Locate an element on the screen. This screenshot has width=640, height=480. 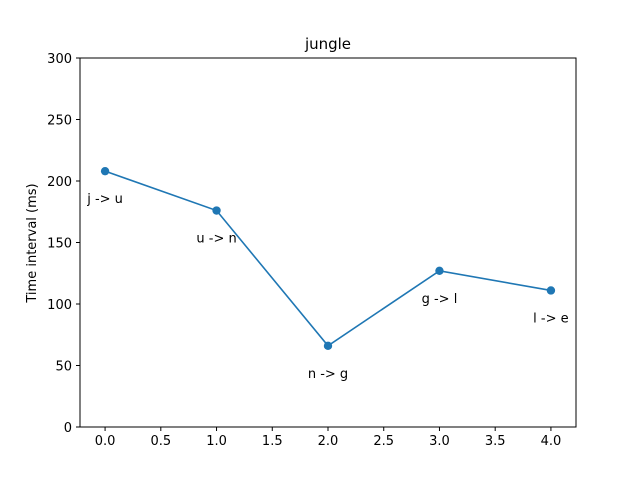
point-label: u -> n is located at coordinates (216, 239).